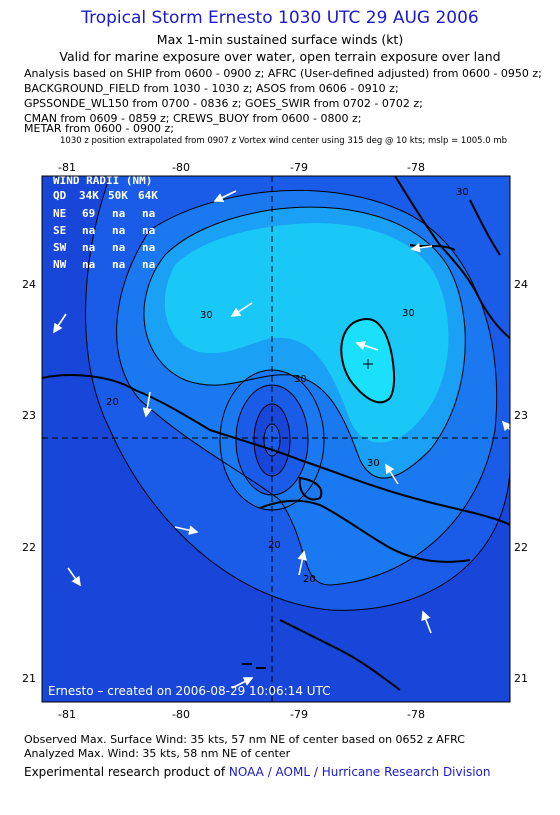 The height and width of the screenshot is (815, 560). What do you see at coordinates (60, 264) in the screenshot?
I see `wind-radii-quadrant: NW` at bounding box center [60, 264].